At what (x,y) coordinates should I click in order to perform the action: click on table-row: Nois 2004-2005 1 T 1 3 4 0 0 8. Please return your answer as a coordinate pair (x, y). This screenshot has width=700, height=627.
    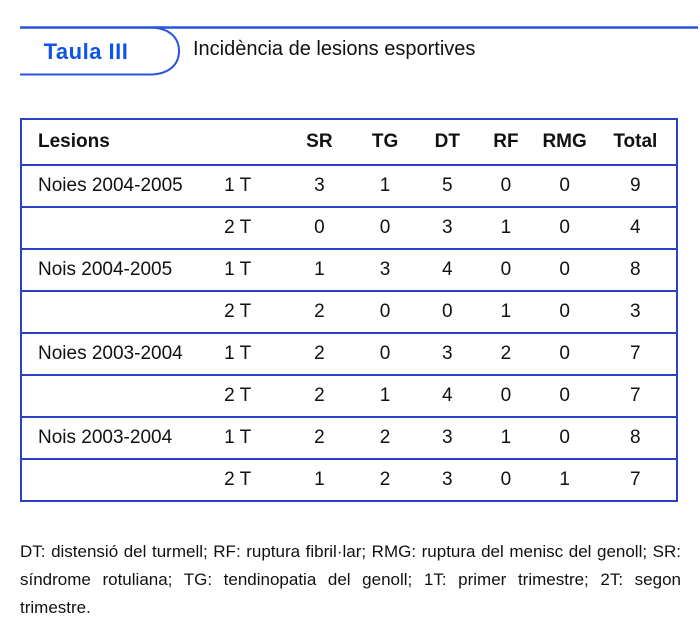
    Looking at the image, I should click on (349, 270).